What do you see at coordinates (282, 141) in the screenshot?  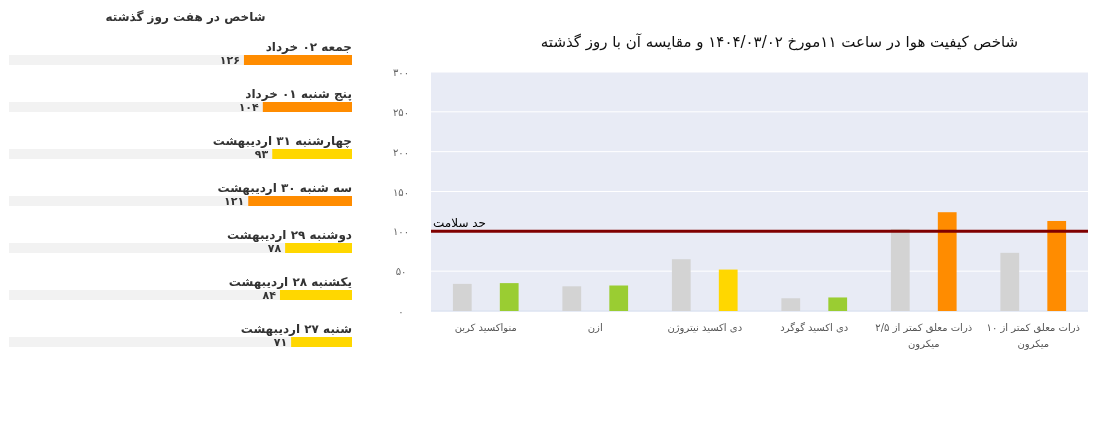 I see `y-tick-label: چهارشنبه ۳۱ اردیبهشت` at bounding box center [282, 141].